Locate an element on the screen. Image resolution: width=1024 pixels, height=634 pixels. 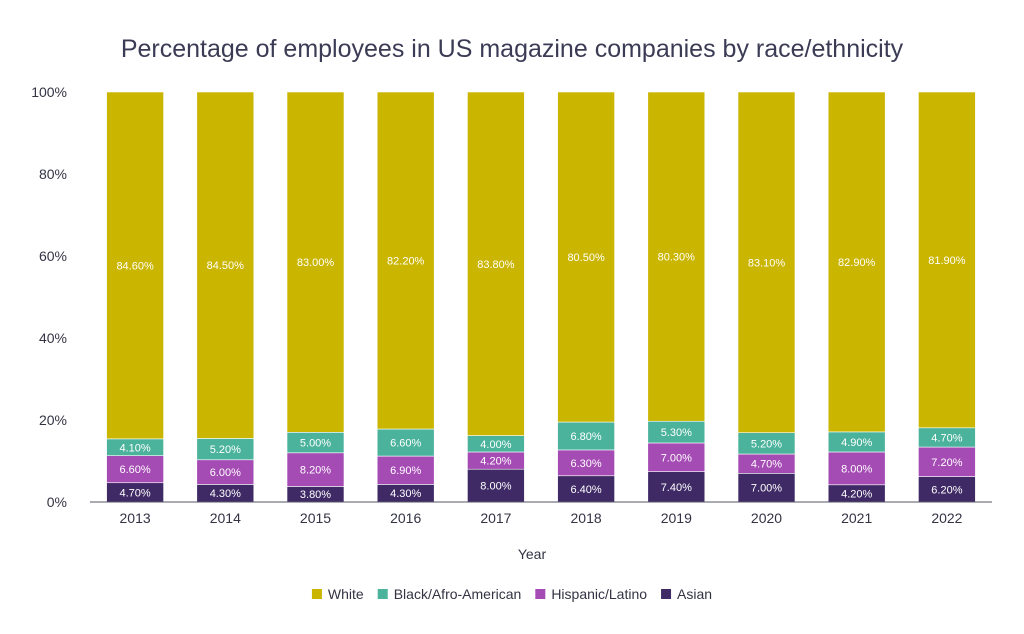
legend-label: White is located at coordinates (346, 594).